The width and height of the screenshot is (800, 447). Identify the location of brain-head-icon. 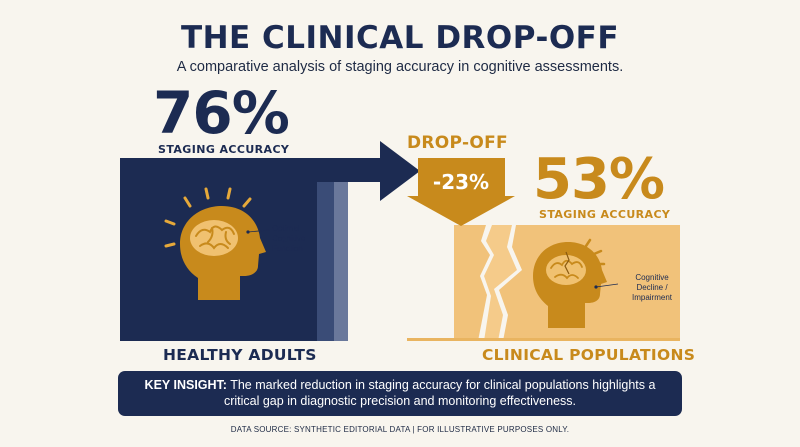
(217, 243).